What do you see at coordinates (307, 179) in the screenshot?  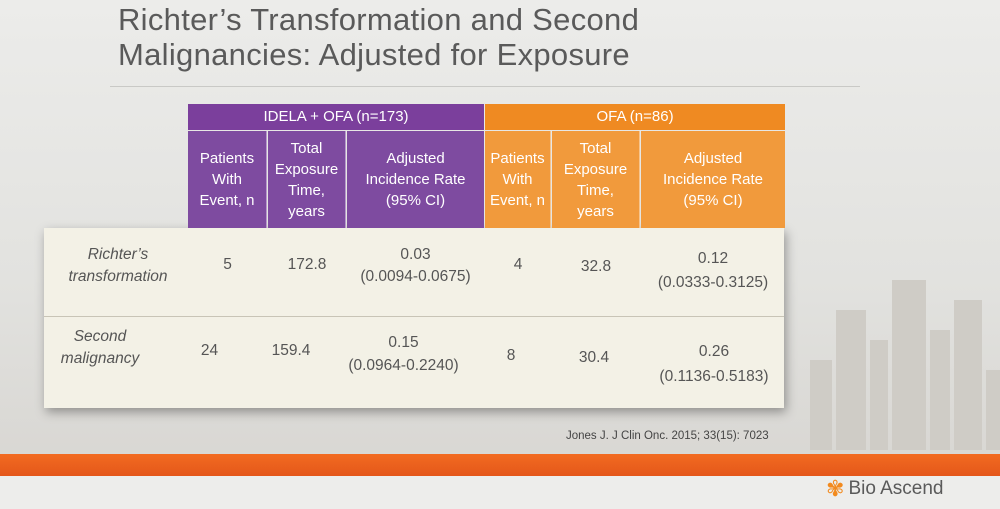 I see `col-header-idela-exposure: Total Exposure Time, years` at bounding box center [307, 179].